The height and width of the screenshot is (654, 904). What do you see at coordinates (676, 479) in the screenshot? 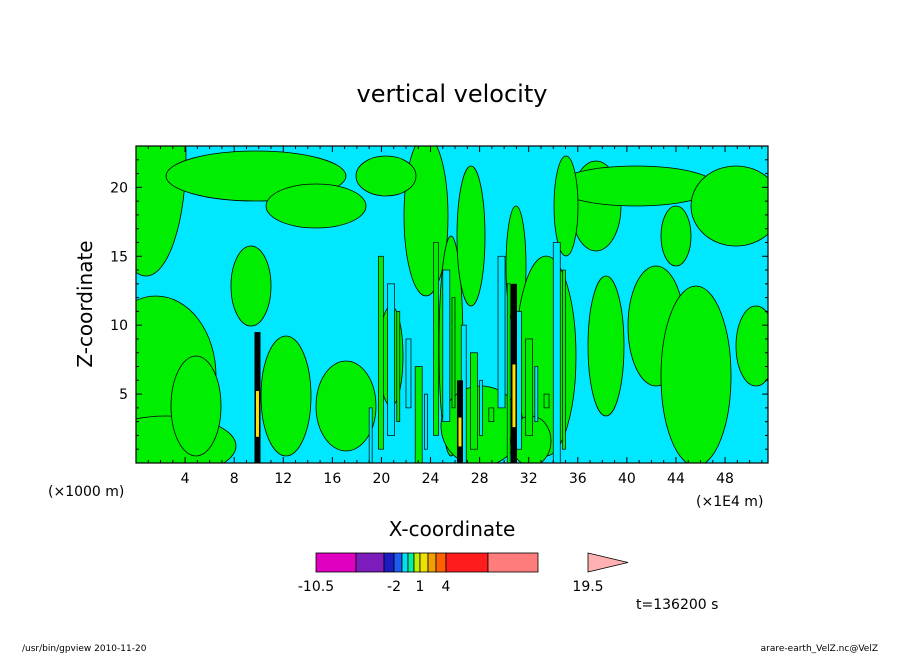
I see `x-tick-label: 44` at bounding box center [676, 479].